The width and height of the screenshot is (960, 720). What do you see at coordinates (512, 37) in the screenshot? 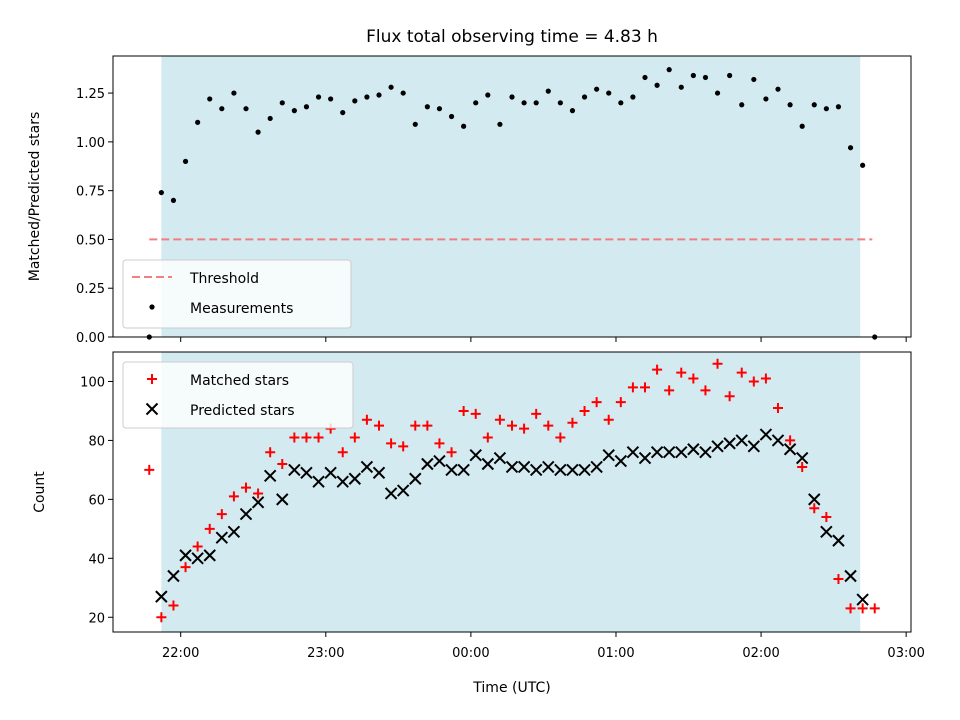
I see `chart-title: Flux total observing time = 4.83 h` at bounding box center [512, 37].